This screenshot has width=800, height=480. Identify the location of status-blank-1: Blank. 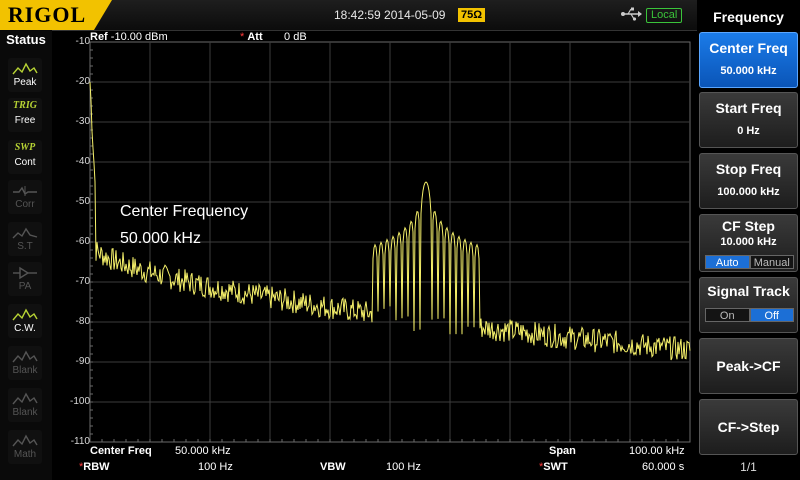
(25, 363).